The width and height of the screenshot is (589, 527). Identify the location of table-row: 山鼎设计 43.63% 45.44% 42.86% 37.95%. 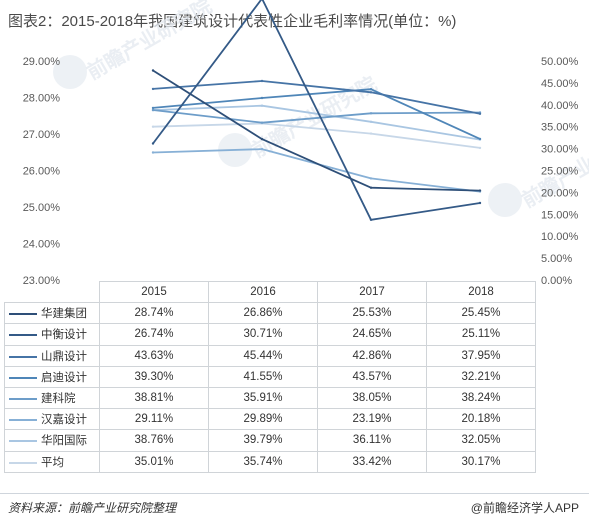
(270, 355).